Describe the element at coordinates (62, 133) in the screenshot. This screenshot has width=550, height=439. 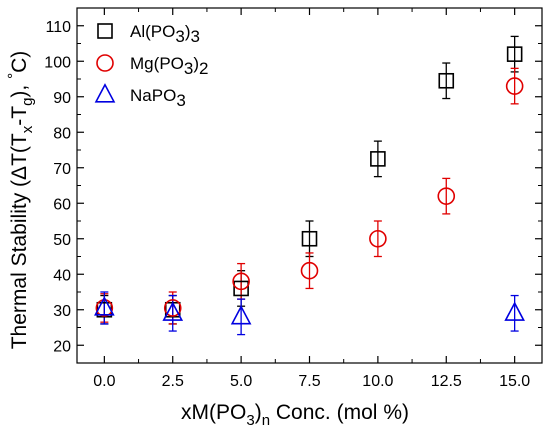
I see `y-tick-label: 80` at that location.